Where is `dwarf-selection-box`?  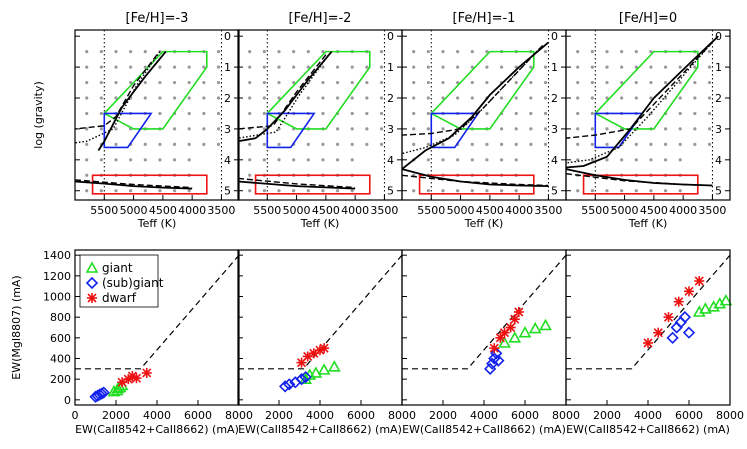 dwarf-selection-box is located at coordinates (312, 184).